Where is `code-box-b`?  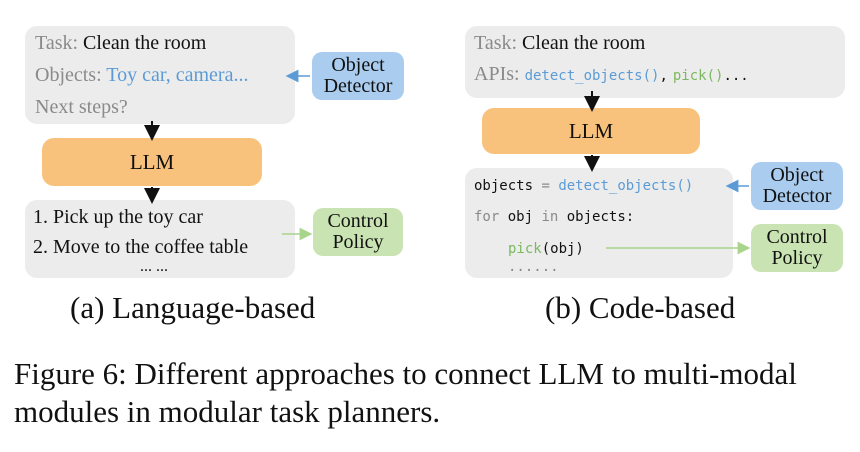 code-box-b is located at coordinates (599, 223).